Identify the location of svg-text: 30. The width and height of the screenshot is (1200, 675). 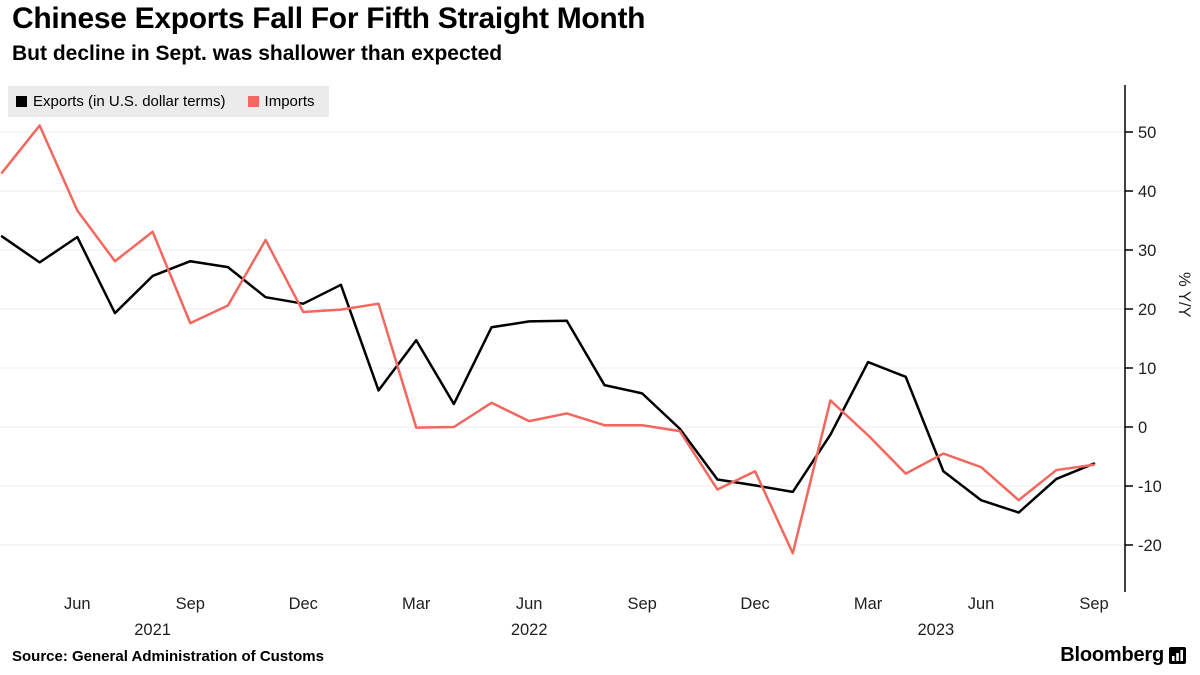
(1147, 251).